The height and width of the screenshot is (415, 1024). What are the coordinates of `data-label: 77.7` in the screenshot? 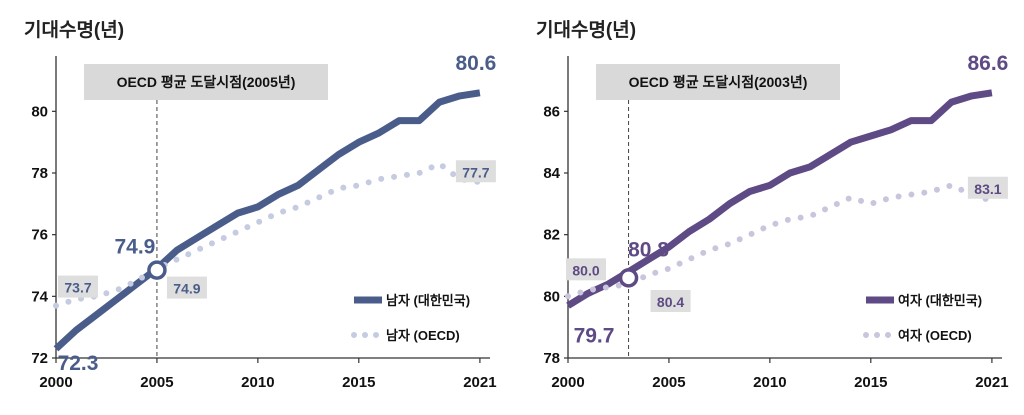 It's located at (475, 172).